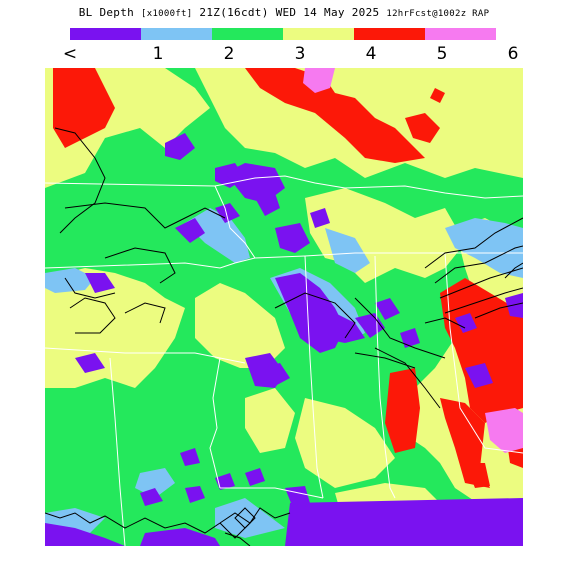 Image resolution: width=568 pixels, height=568 pixels. I want to click on scale-label-6: 6, so click(513, 54).